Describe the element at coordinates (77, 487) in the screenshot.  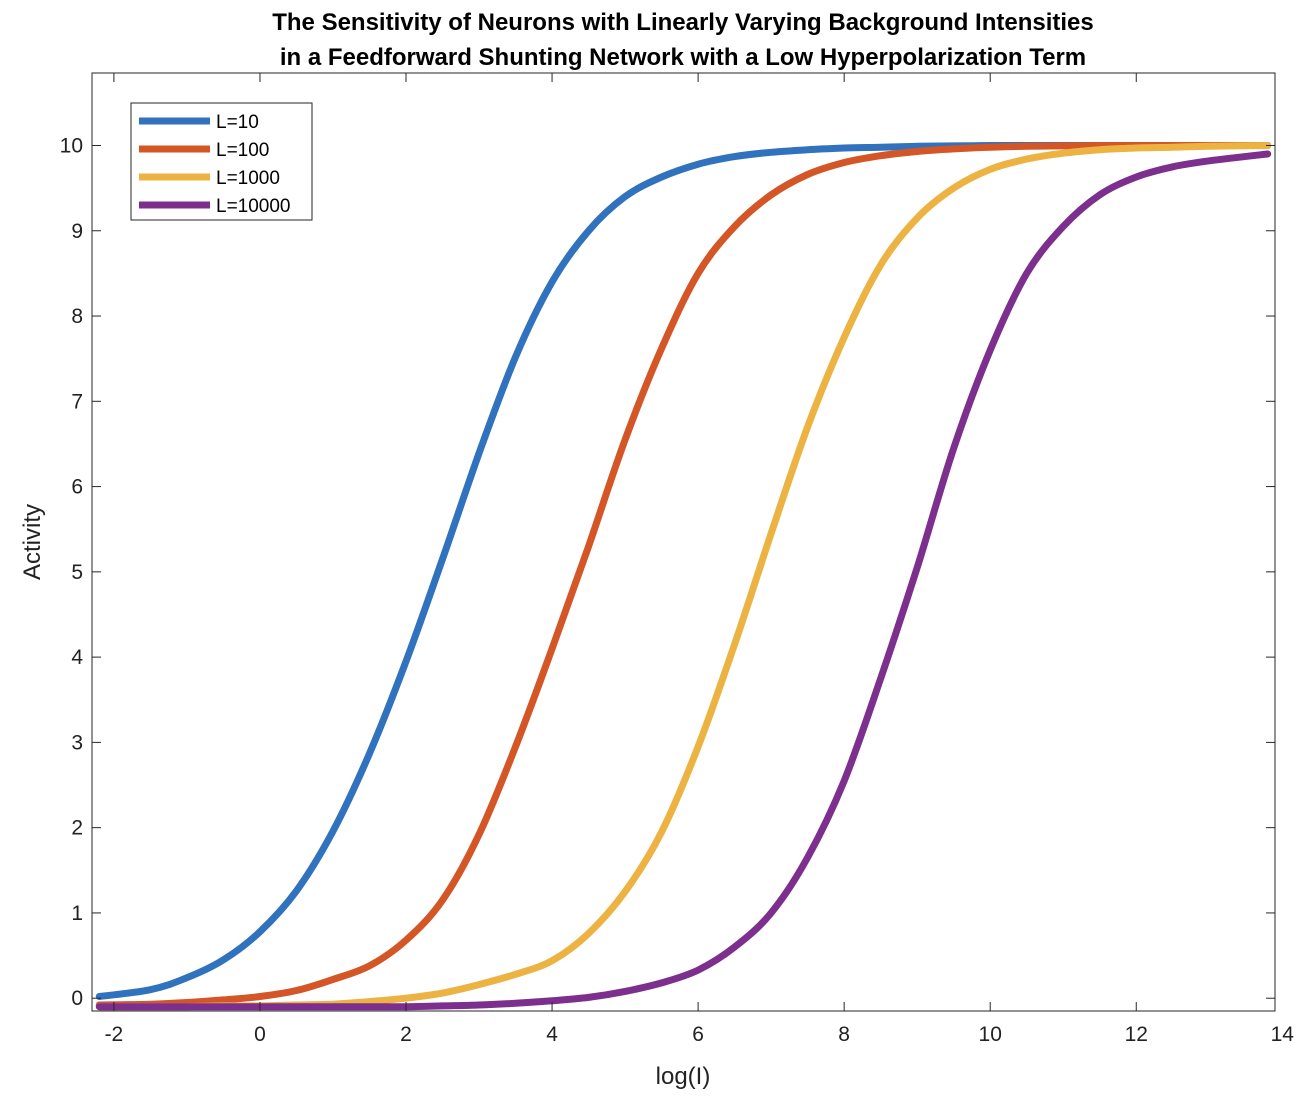
I see `y-tick-label: 6` at that location.